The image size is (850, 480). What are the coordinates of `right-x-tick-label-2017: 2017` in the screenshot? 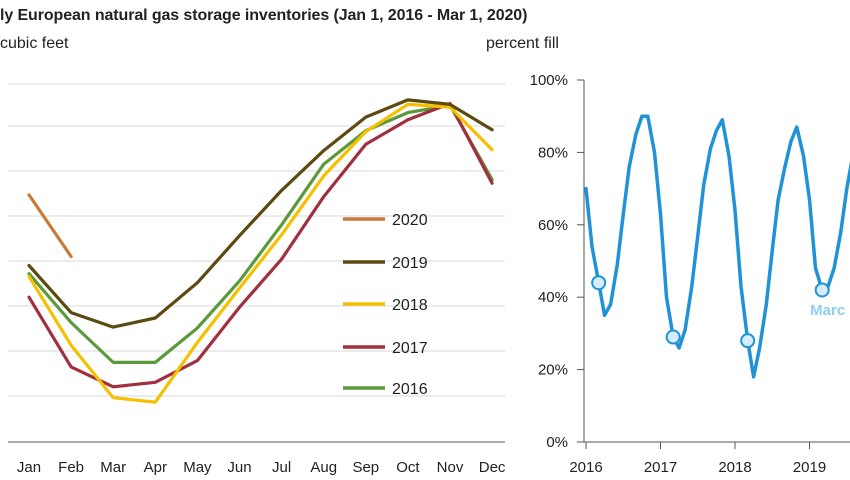 It's located at (660, 467).